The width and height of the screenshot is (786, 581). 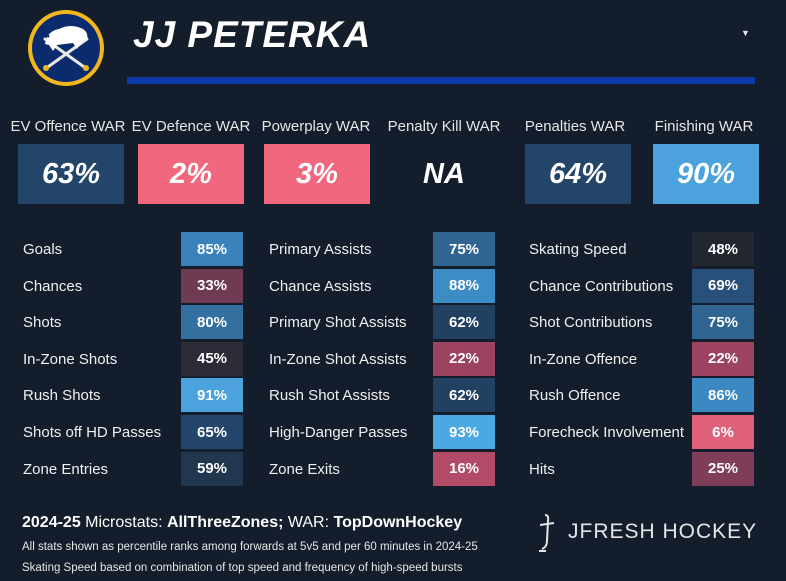 What do you see at coordinates (304, 469) in the screenshot?
I see `stat-label: Zone Exits` at bounding box center [304, 469].